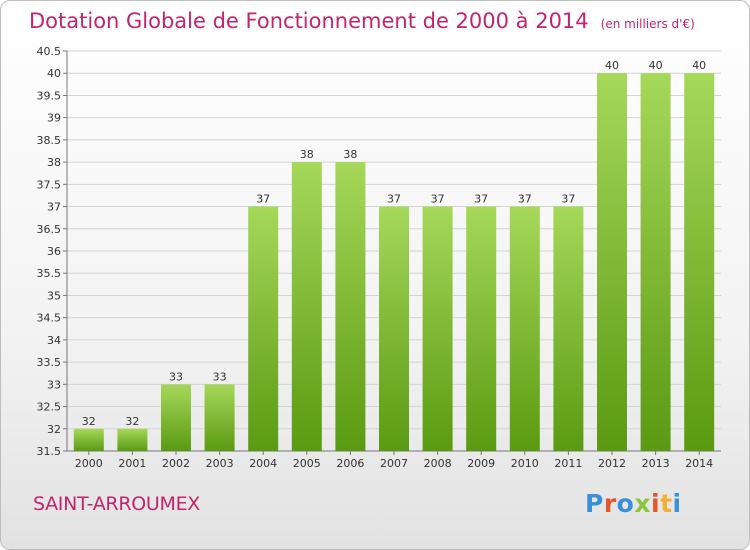 This screenshot has height=550, width=750. Describe the element at coordinates (49, 318) in the screenshot. I see `y-tick-label: 34.5` at that location.